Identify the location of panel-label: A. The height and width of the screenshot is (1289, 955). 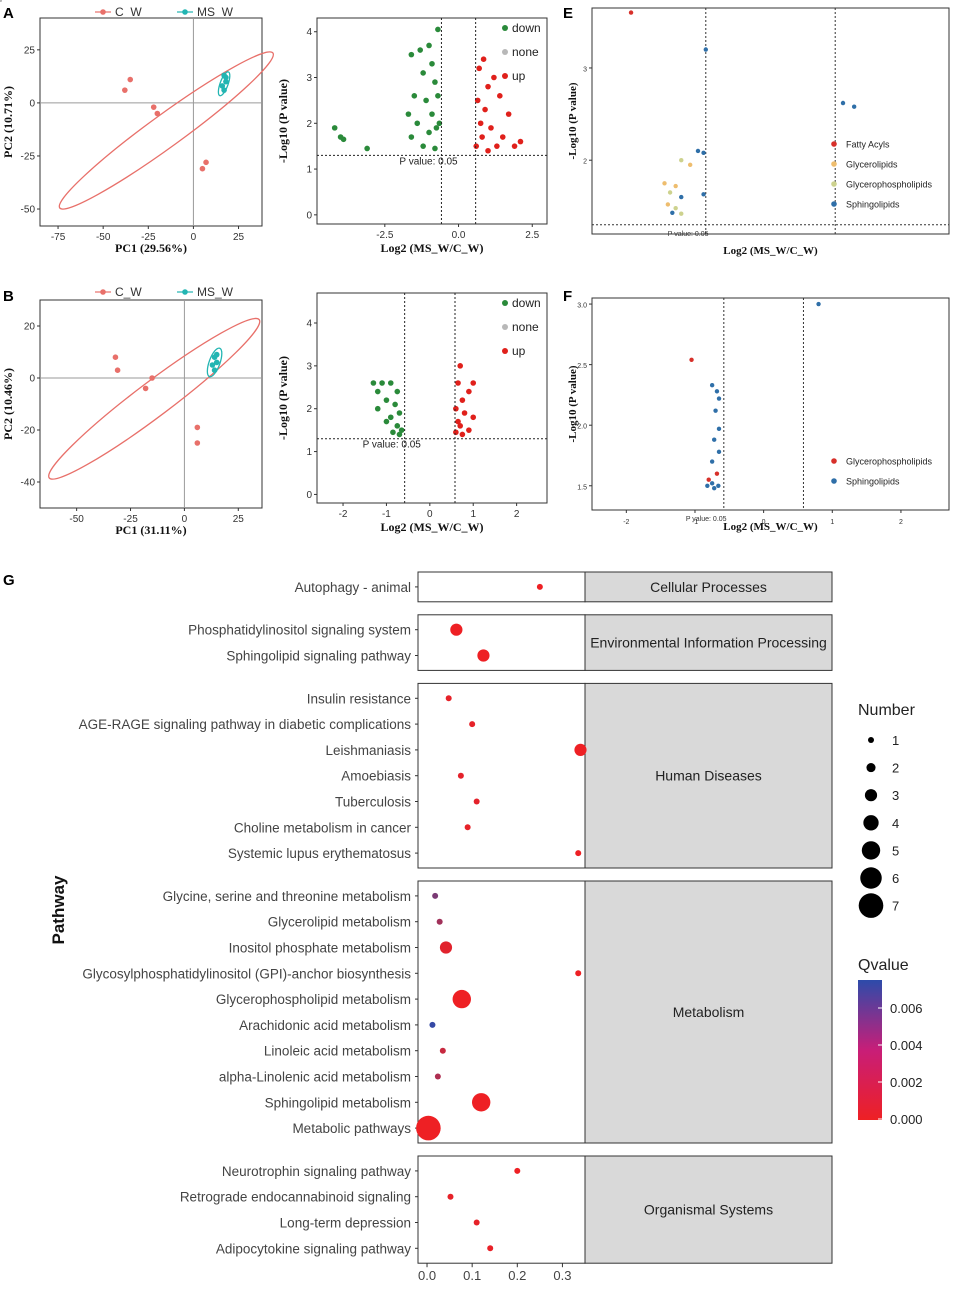
(8, 13).